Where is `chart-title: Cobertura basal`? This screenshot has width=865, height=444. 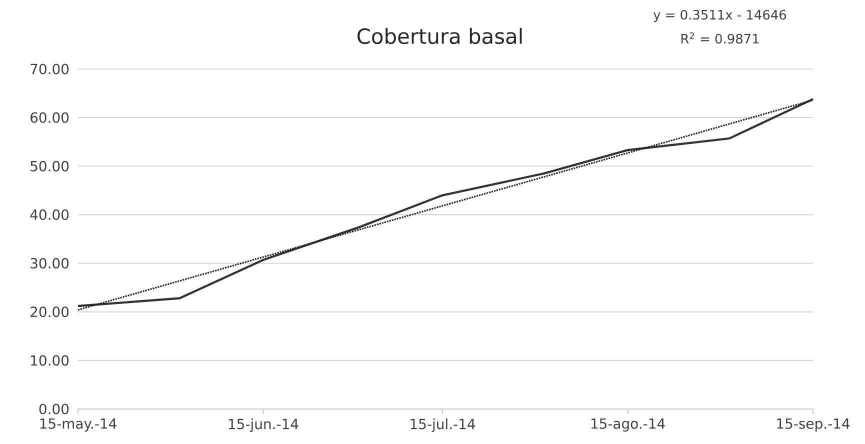
chart-title: Cobertura basal is located at coordinates (440, 36).